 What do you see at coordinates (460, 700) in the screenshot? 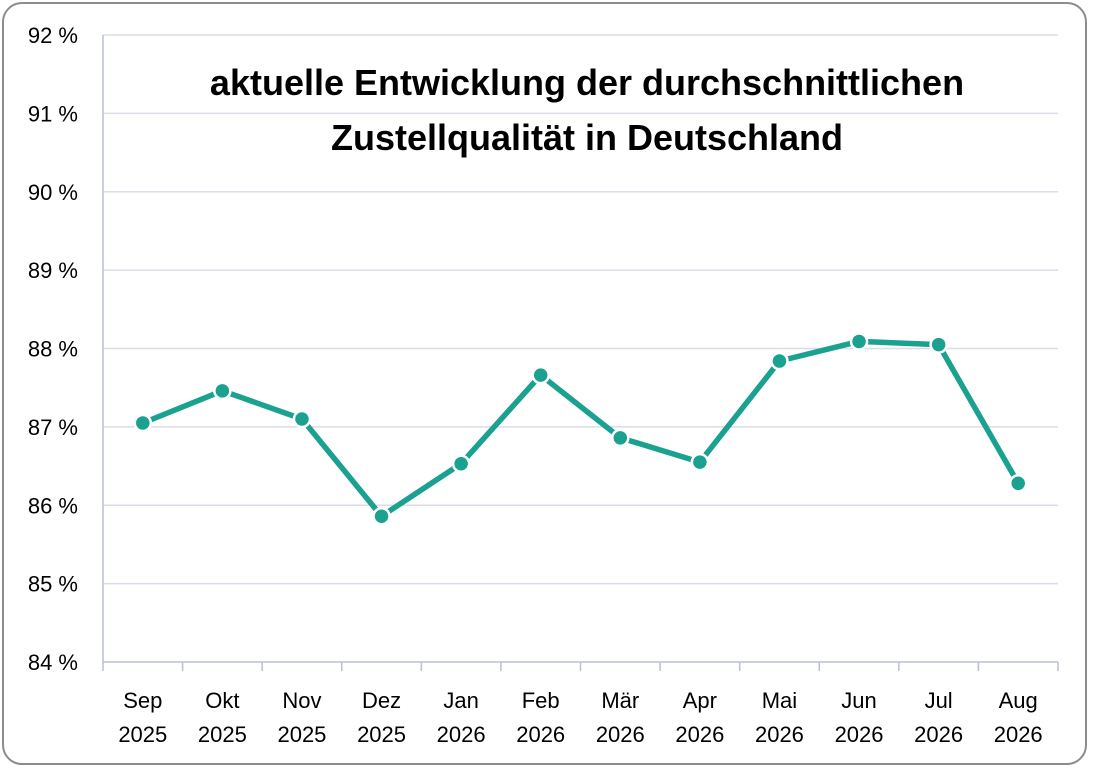
I see `x-tick-label-month: Jan` at bounding box center [460, 700].